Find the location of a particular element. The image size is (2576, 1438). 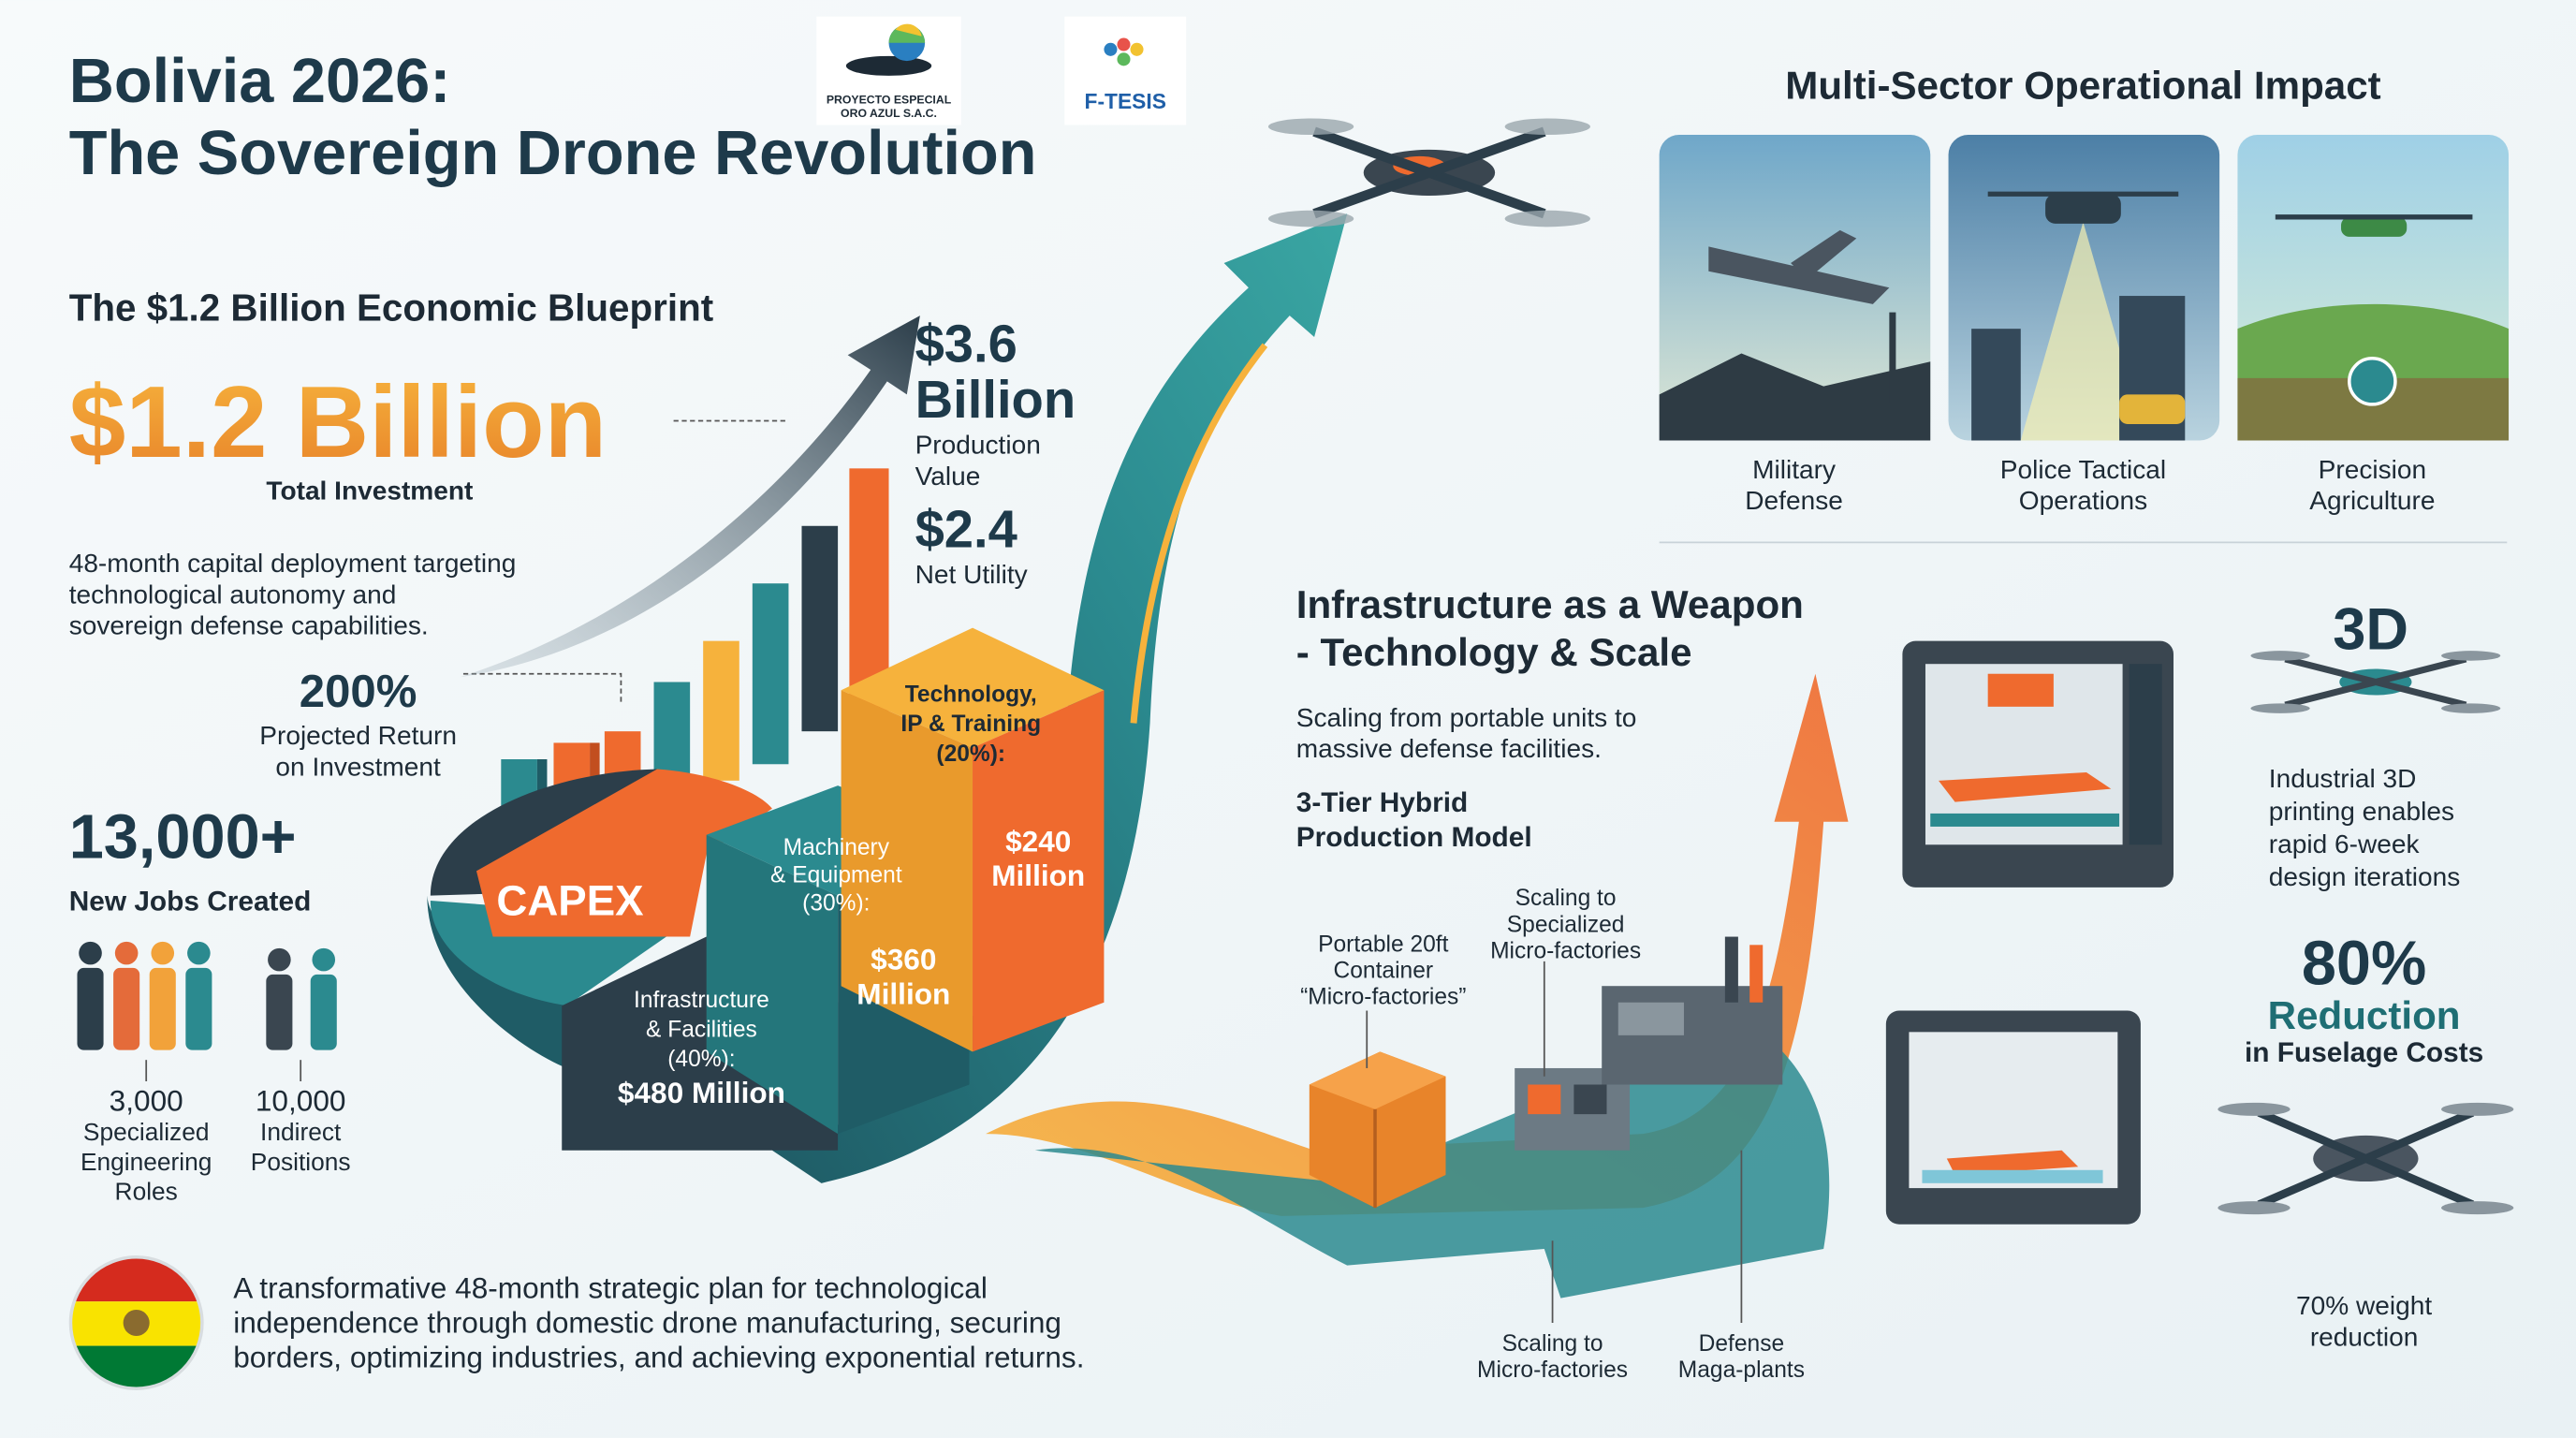

sector-label: Police Tactical is located at coordinates (2083, 469).